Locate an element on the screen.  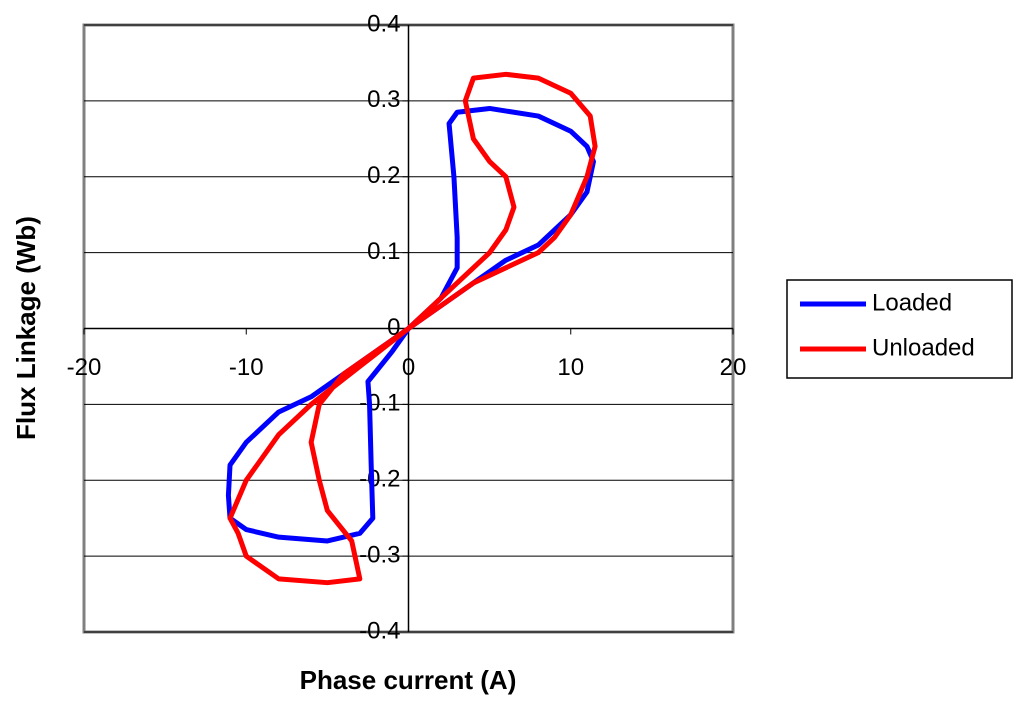
legend-label: Unloaded is located at coordinates (923, 347).